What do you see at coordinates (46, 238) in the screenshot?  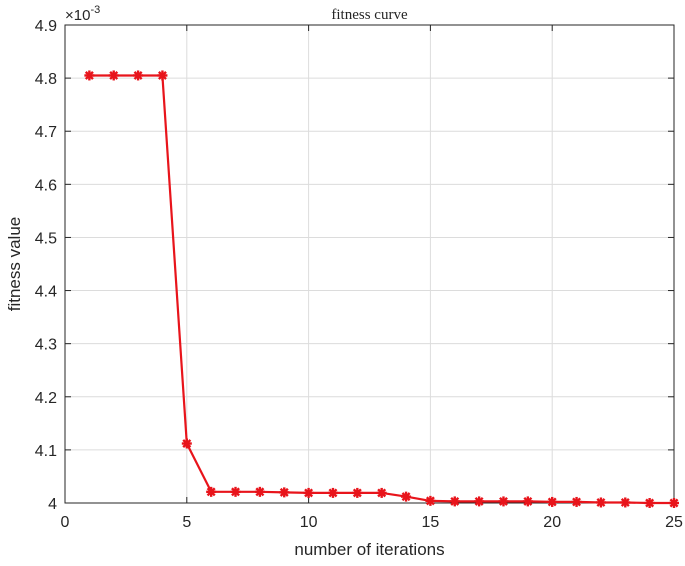 I see `y-tick-label: 4.5` at bounding box center [46, 238].